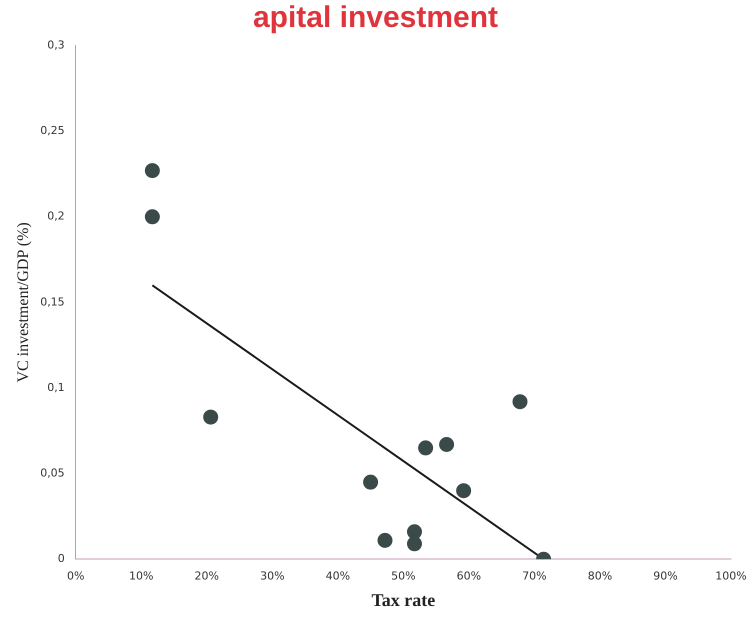 The width and height of the screenshot is (751, 622). Describe the element at coordinates (731, 576) in the screenshot. I see `x-tick-label: 100%` at that location.